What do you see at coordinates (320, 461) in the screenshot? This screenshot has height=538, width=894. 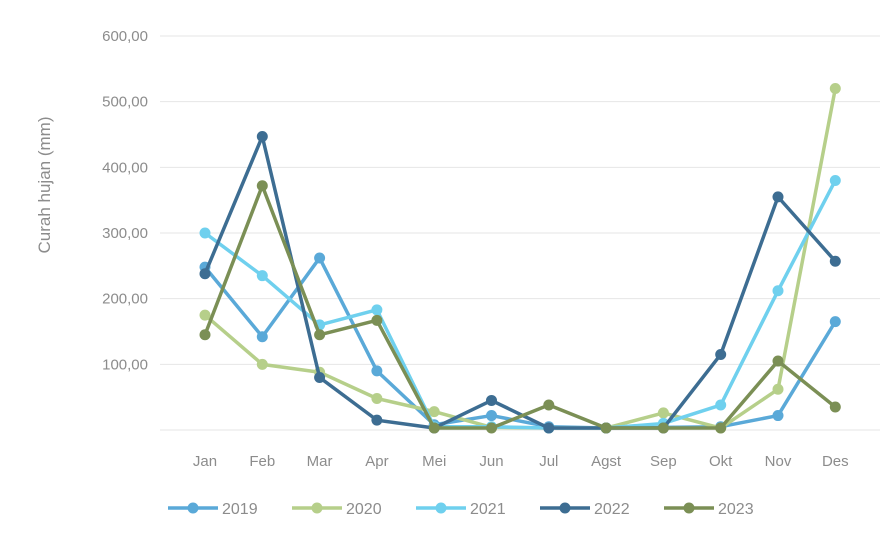 I see `x-tick-label: Mar` at bounding box center [320, 461].